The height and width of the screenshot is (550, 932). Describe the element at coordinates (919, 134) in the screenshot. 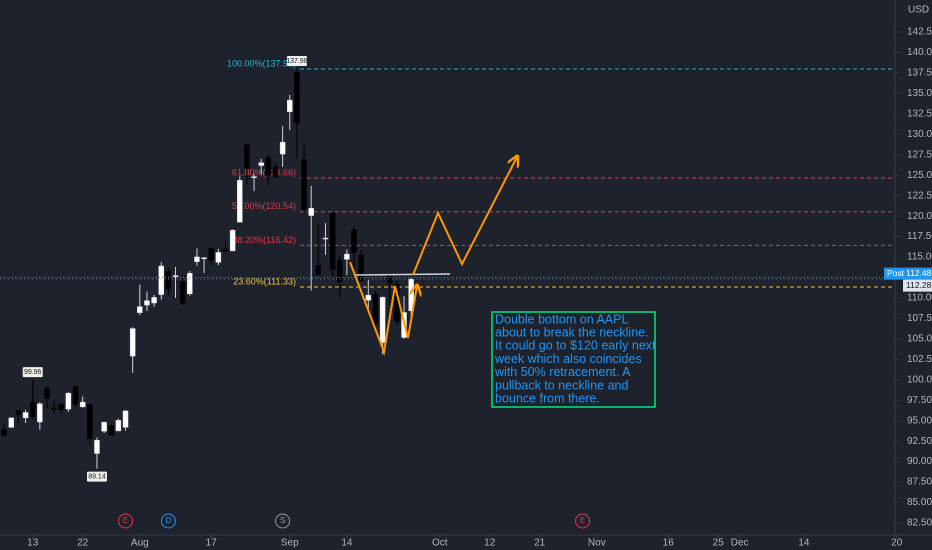

I see `y-tick-label: 130.00` at that location.